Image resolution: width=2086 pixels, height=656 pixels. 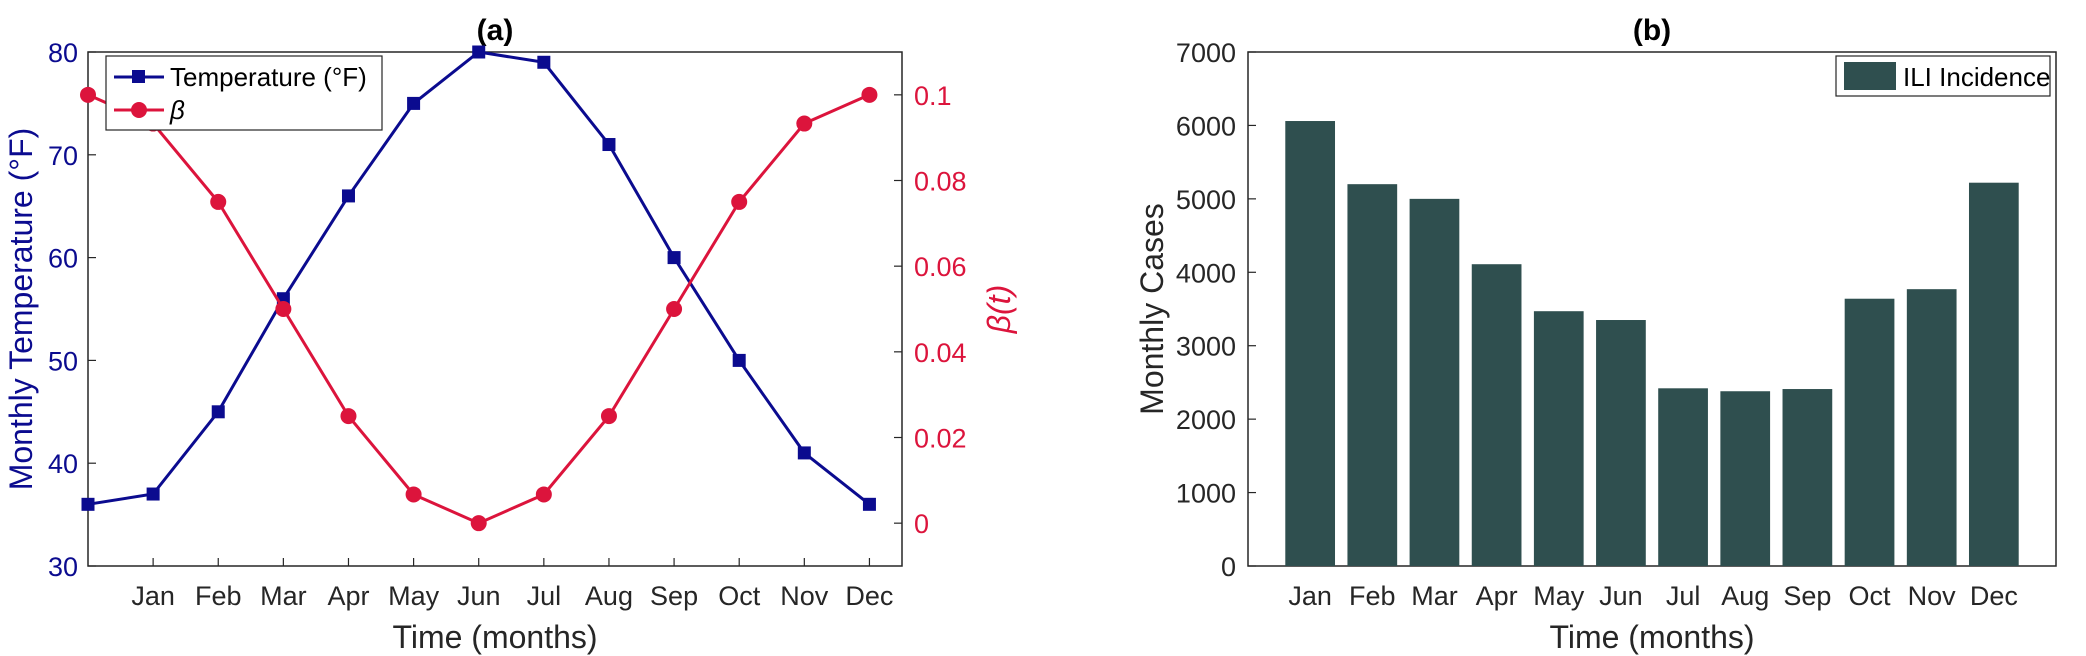 What do you see at coordinates (1206, 420) in the screenshot?
I see `y-tick-label: 2000` at bounding box center [1206, 420].